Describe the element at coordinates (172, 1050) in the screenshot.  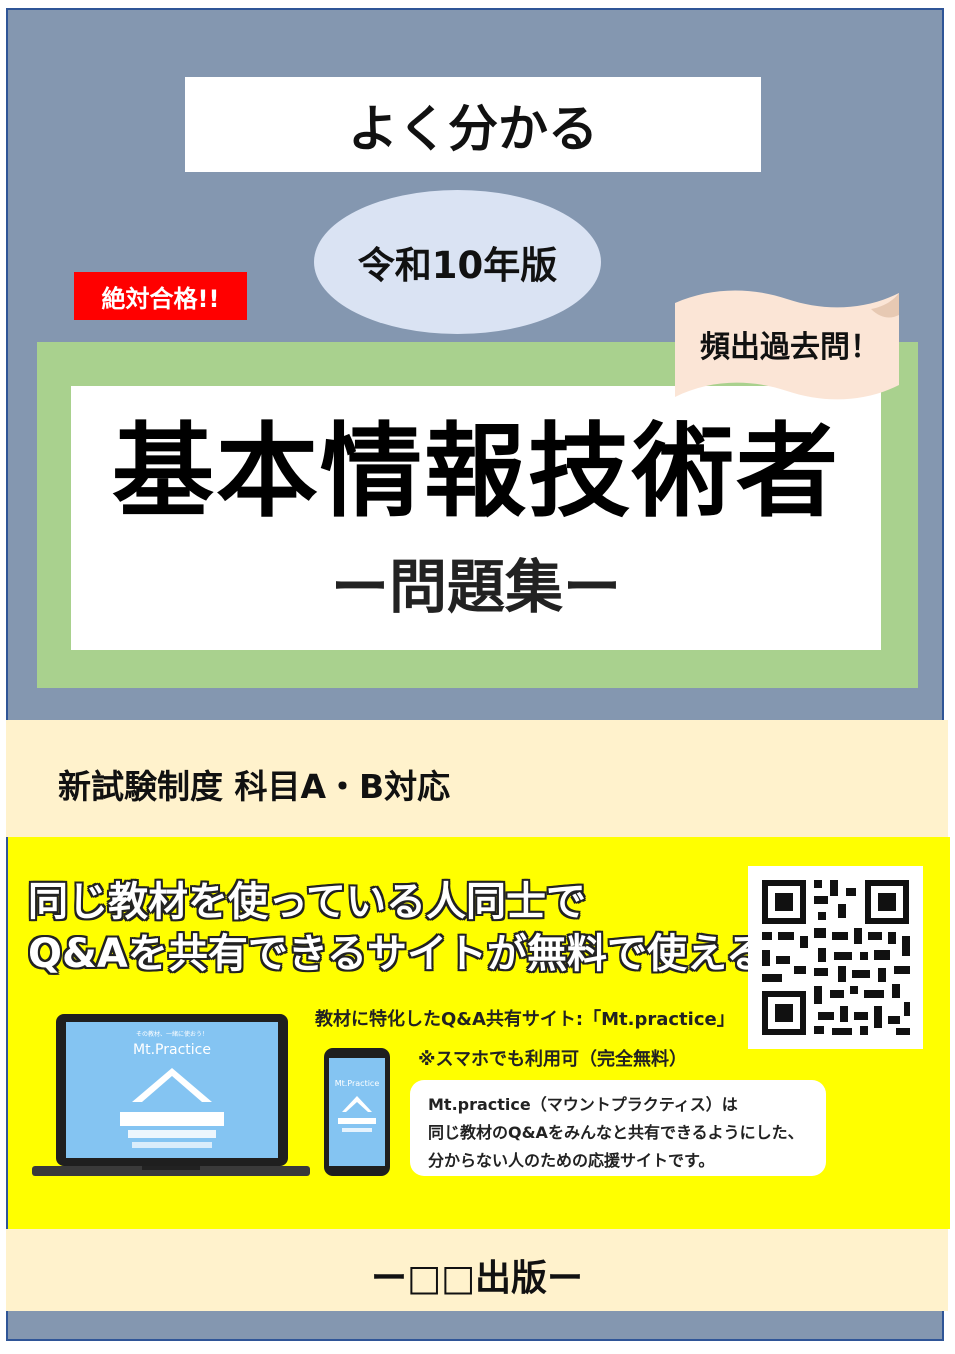
I see `laptop-app-name: Mt.Practice` at that location.